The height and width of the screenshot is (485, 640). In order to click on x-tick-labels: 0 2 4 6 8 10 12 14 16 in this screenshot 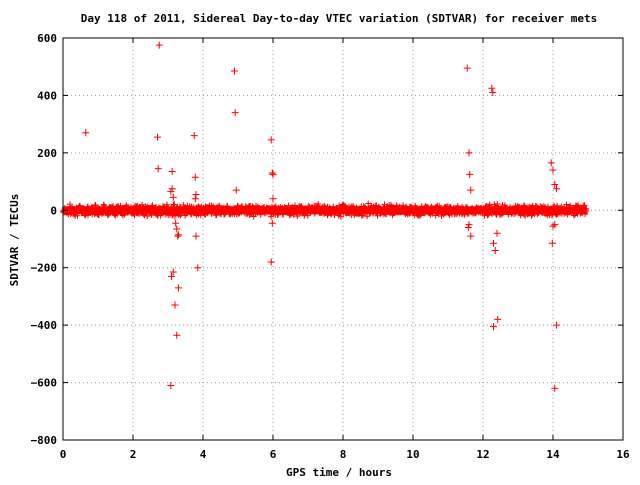, I will do `click(345, 454)`.